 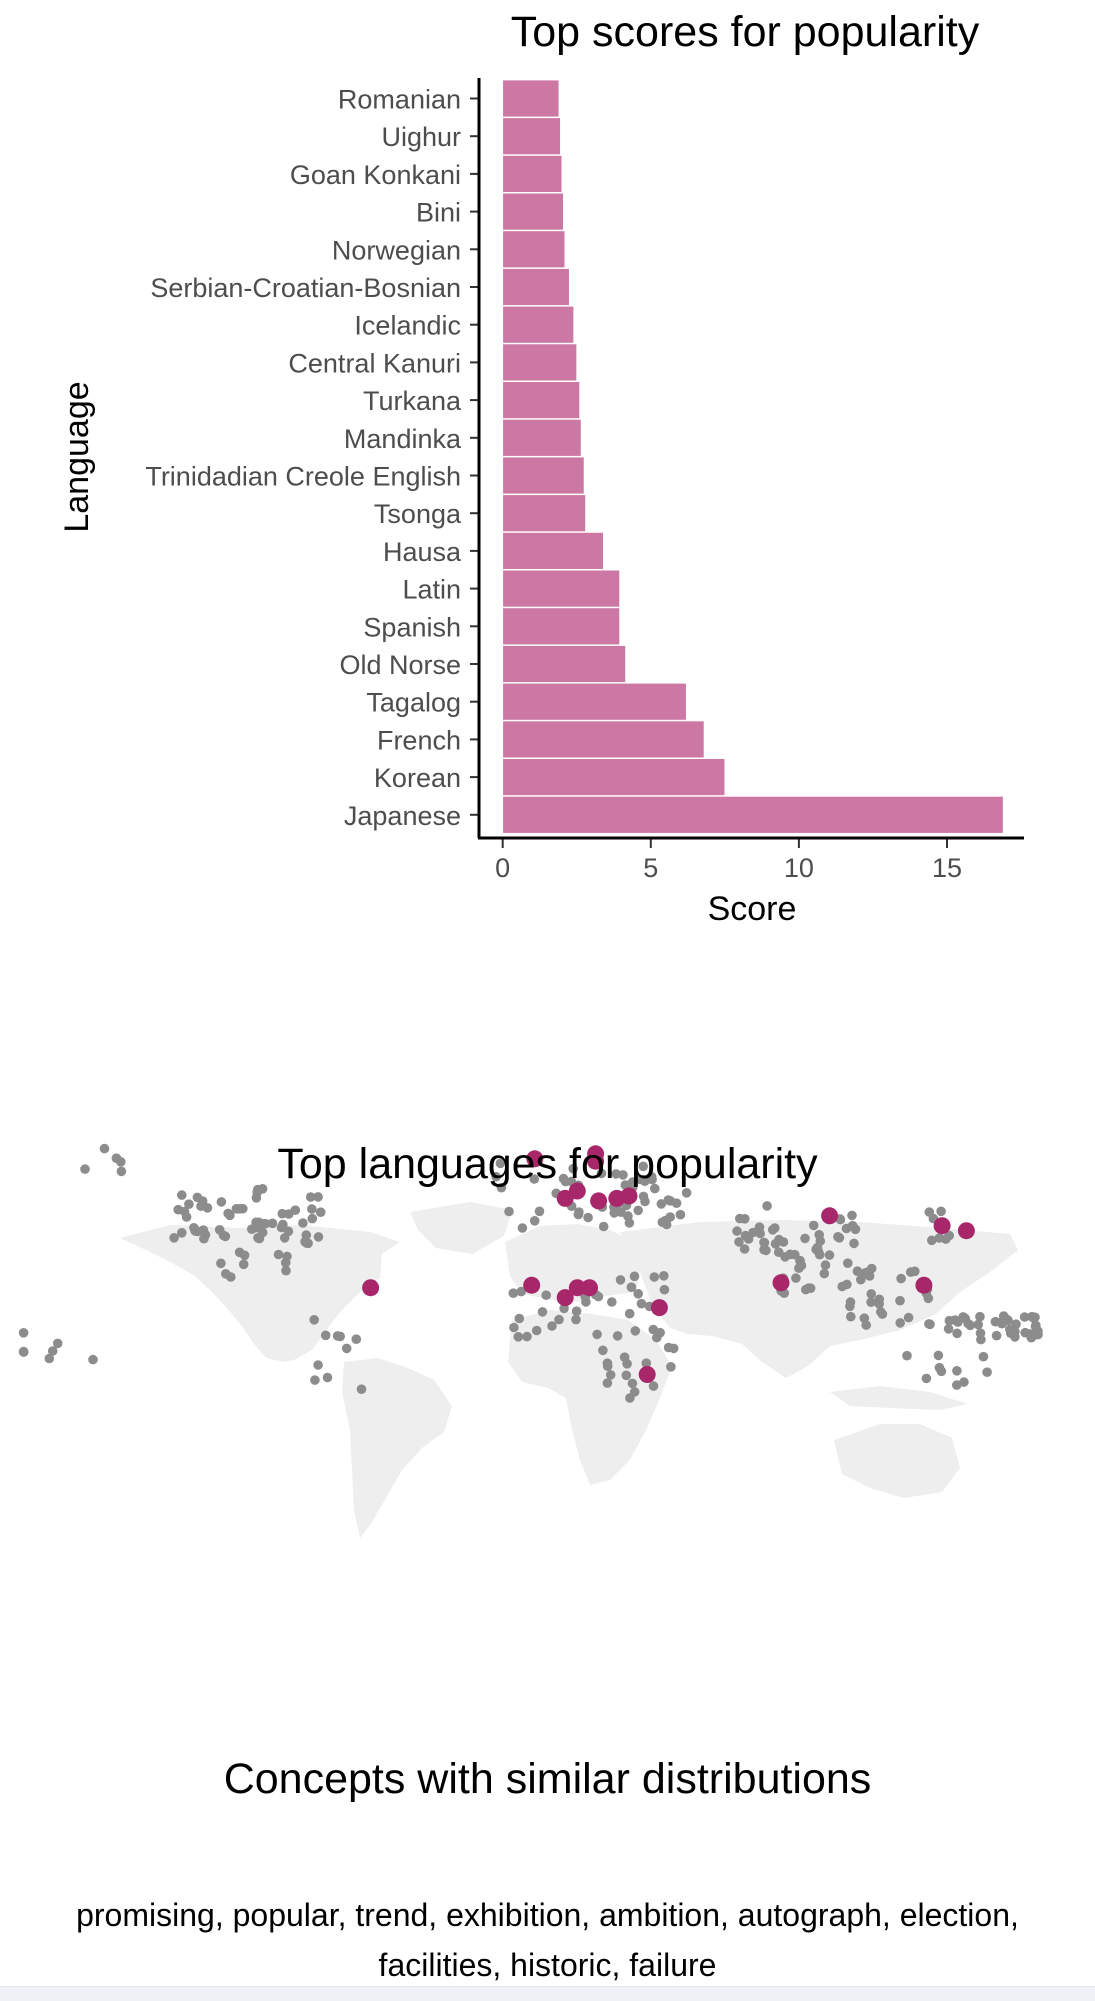 What do you see at coordinates (412, 401) in the screenshot?
I see `y-tick-label: Turkana` at bounding box center [412, 401].